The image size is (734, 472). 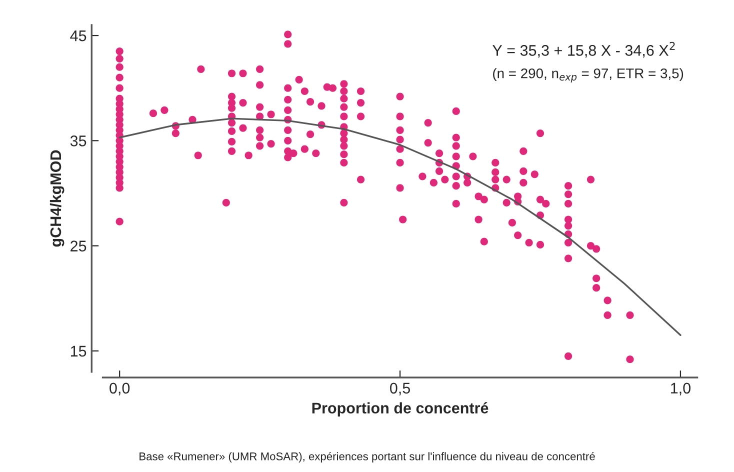 I want to click on y-tick-label: 35, so click(x=78, y=141).